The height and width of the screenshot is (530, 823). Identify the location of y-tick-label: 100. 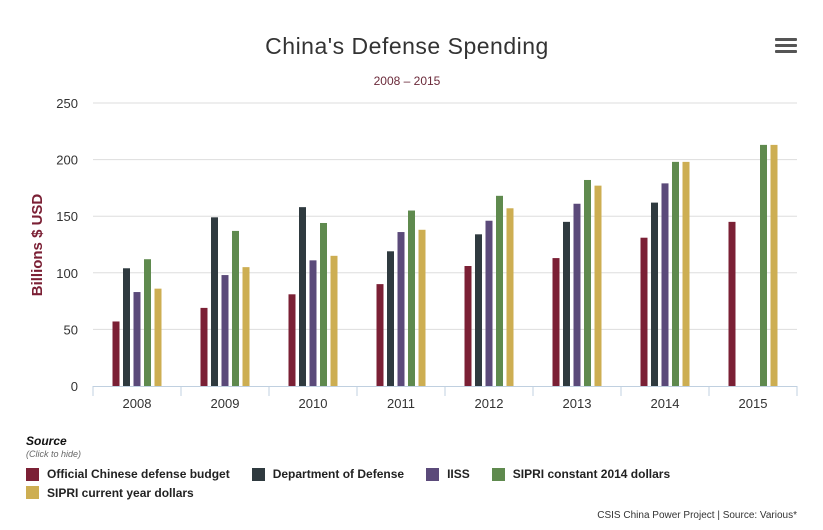
(67, 273).